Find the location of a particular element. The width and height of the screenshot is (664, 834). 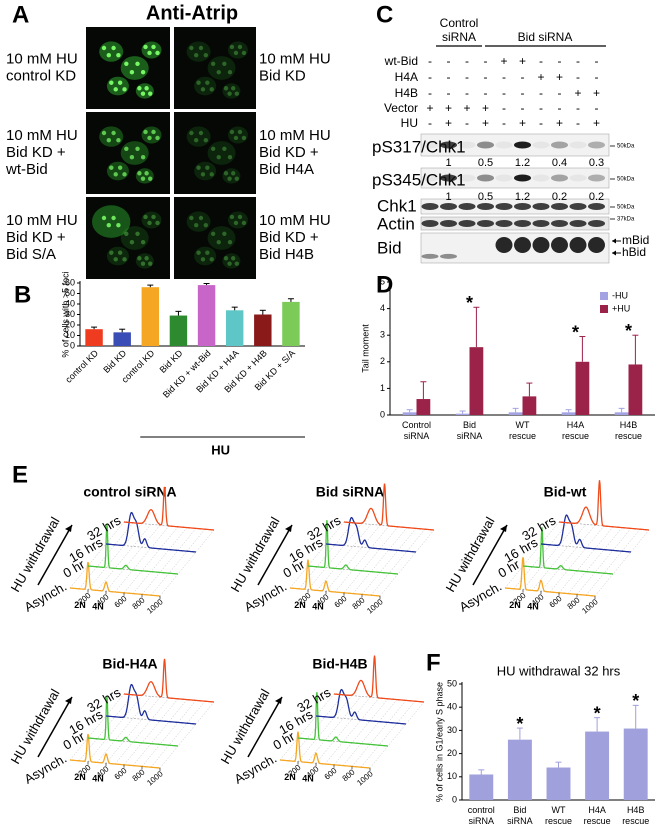

ploidy-label: 4N is located at coordinates (308, 779).